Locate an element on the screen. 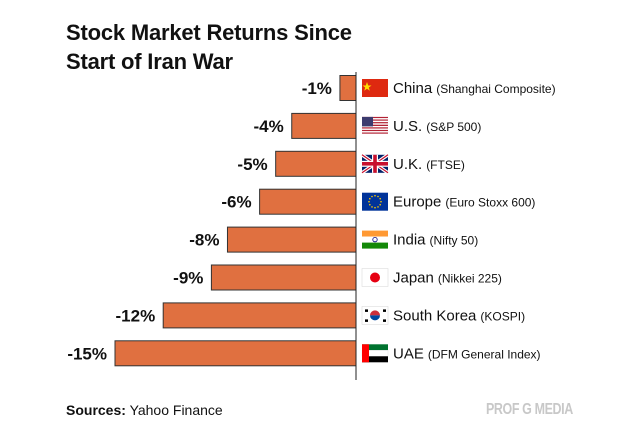 Image resolution: width=620 pixels, height=442 pixels. country-name: China is located at coordinates (413, 88).